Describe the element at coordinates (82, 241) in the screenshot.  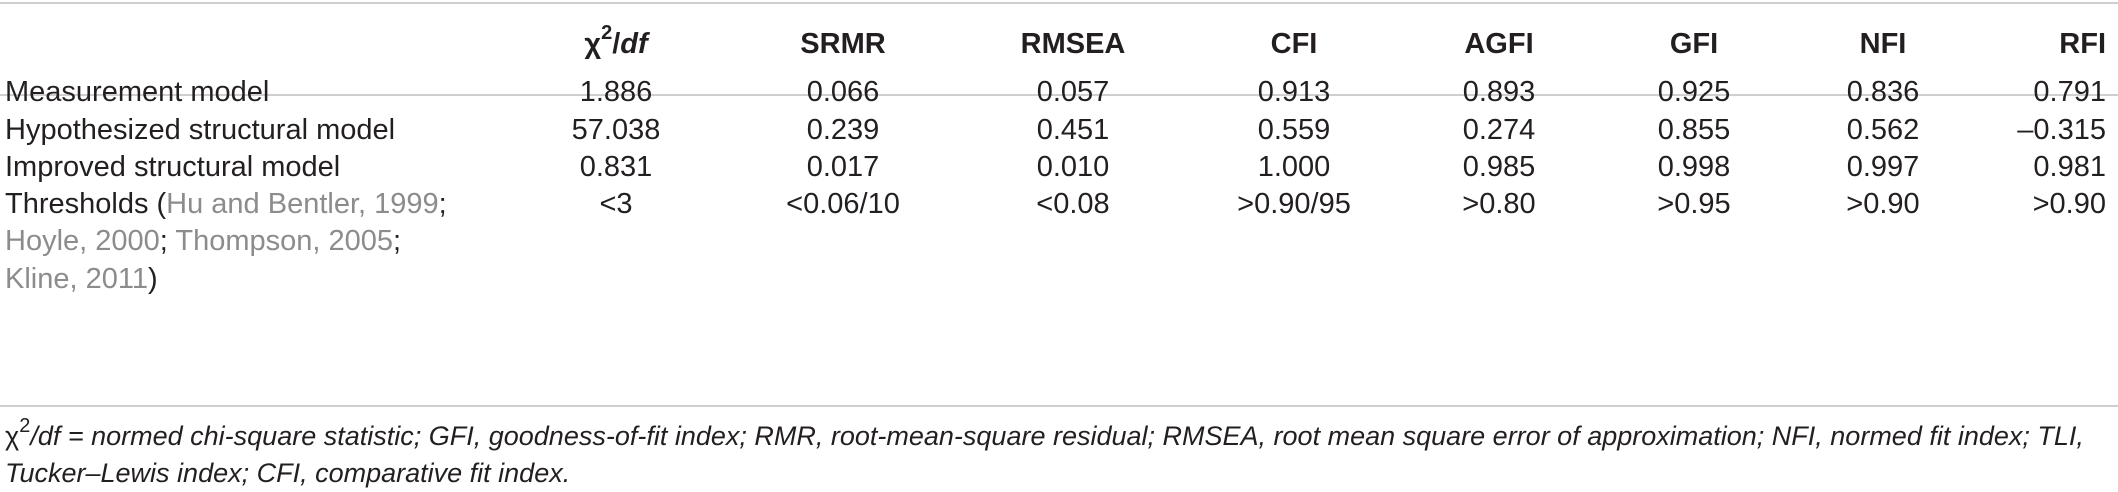
I see `citation-hoyle: Hoyle, 2000` at that location.